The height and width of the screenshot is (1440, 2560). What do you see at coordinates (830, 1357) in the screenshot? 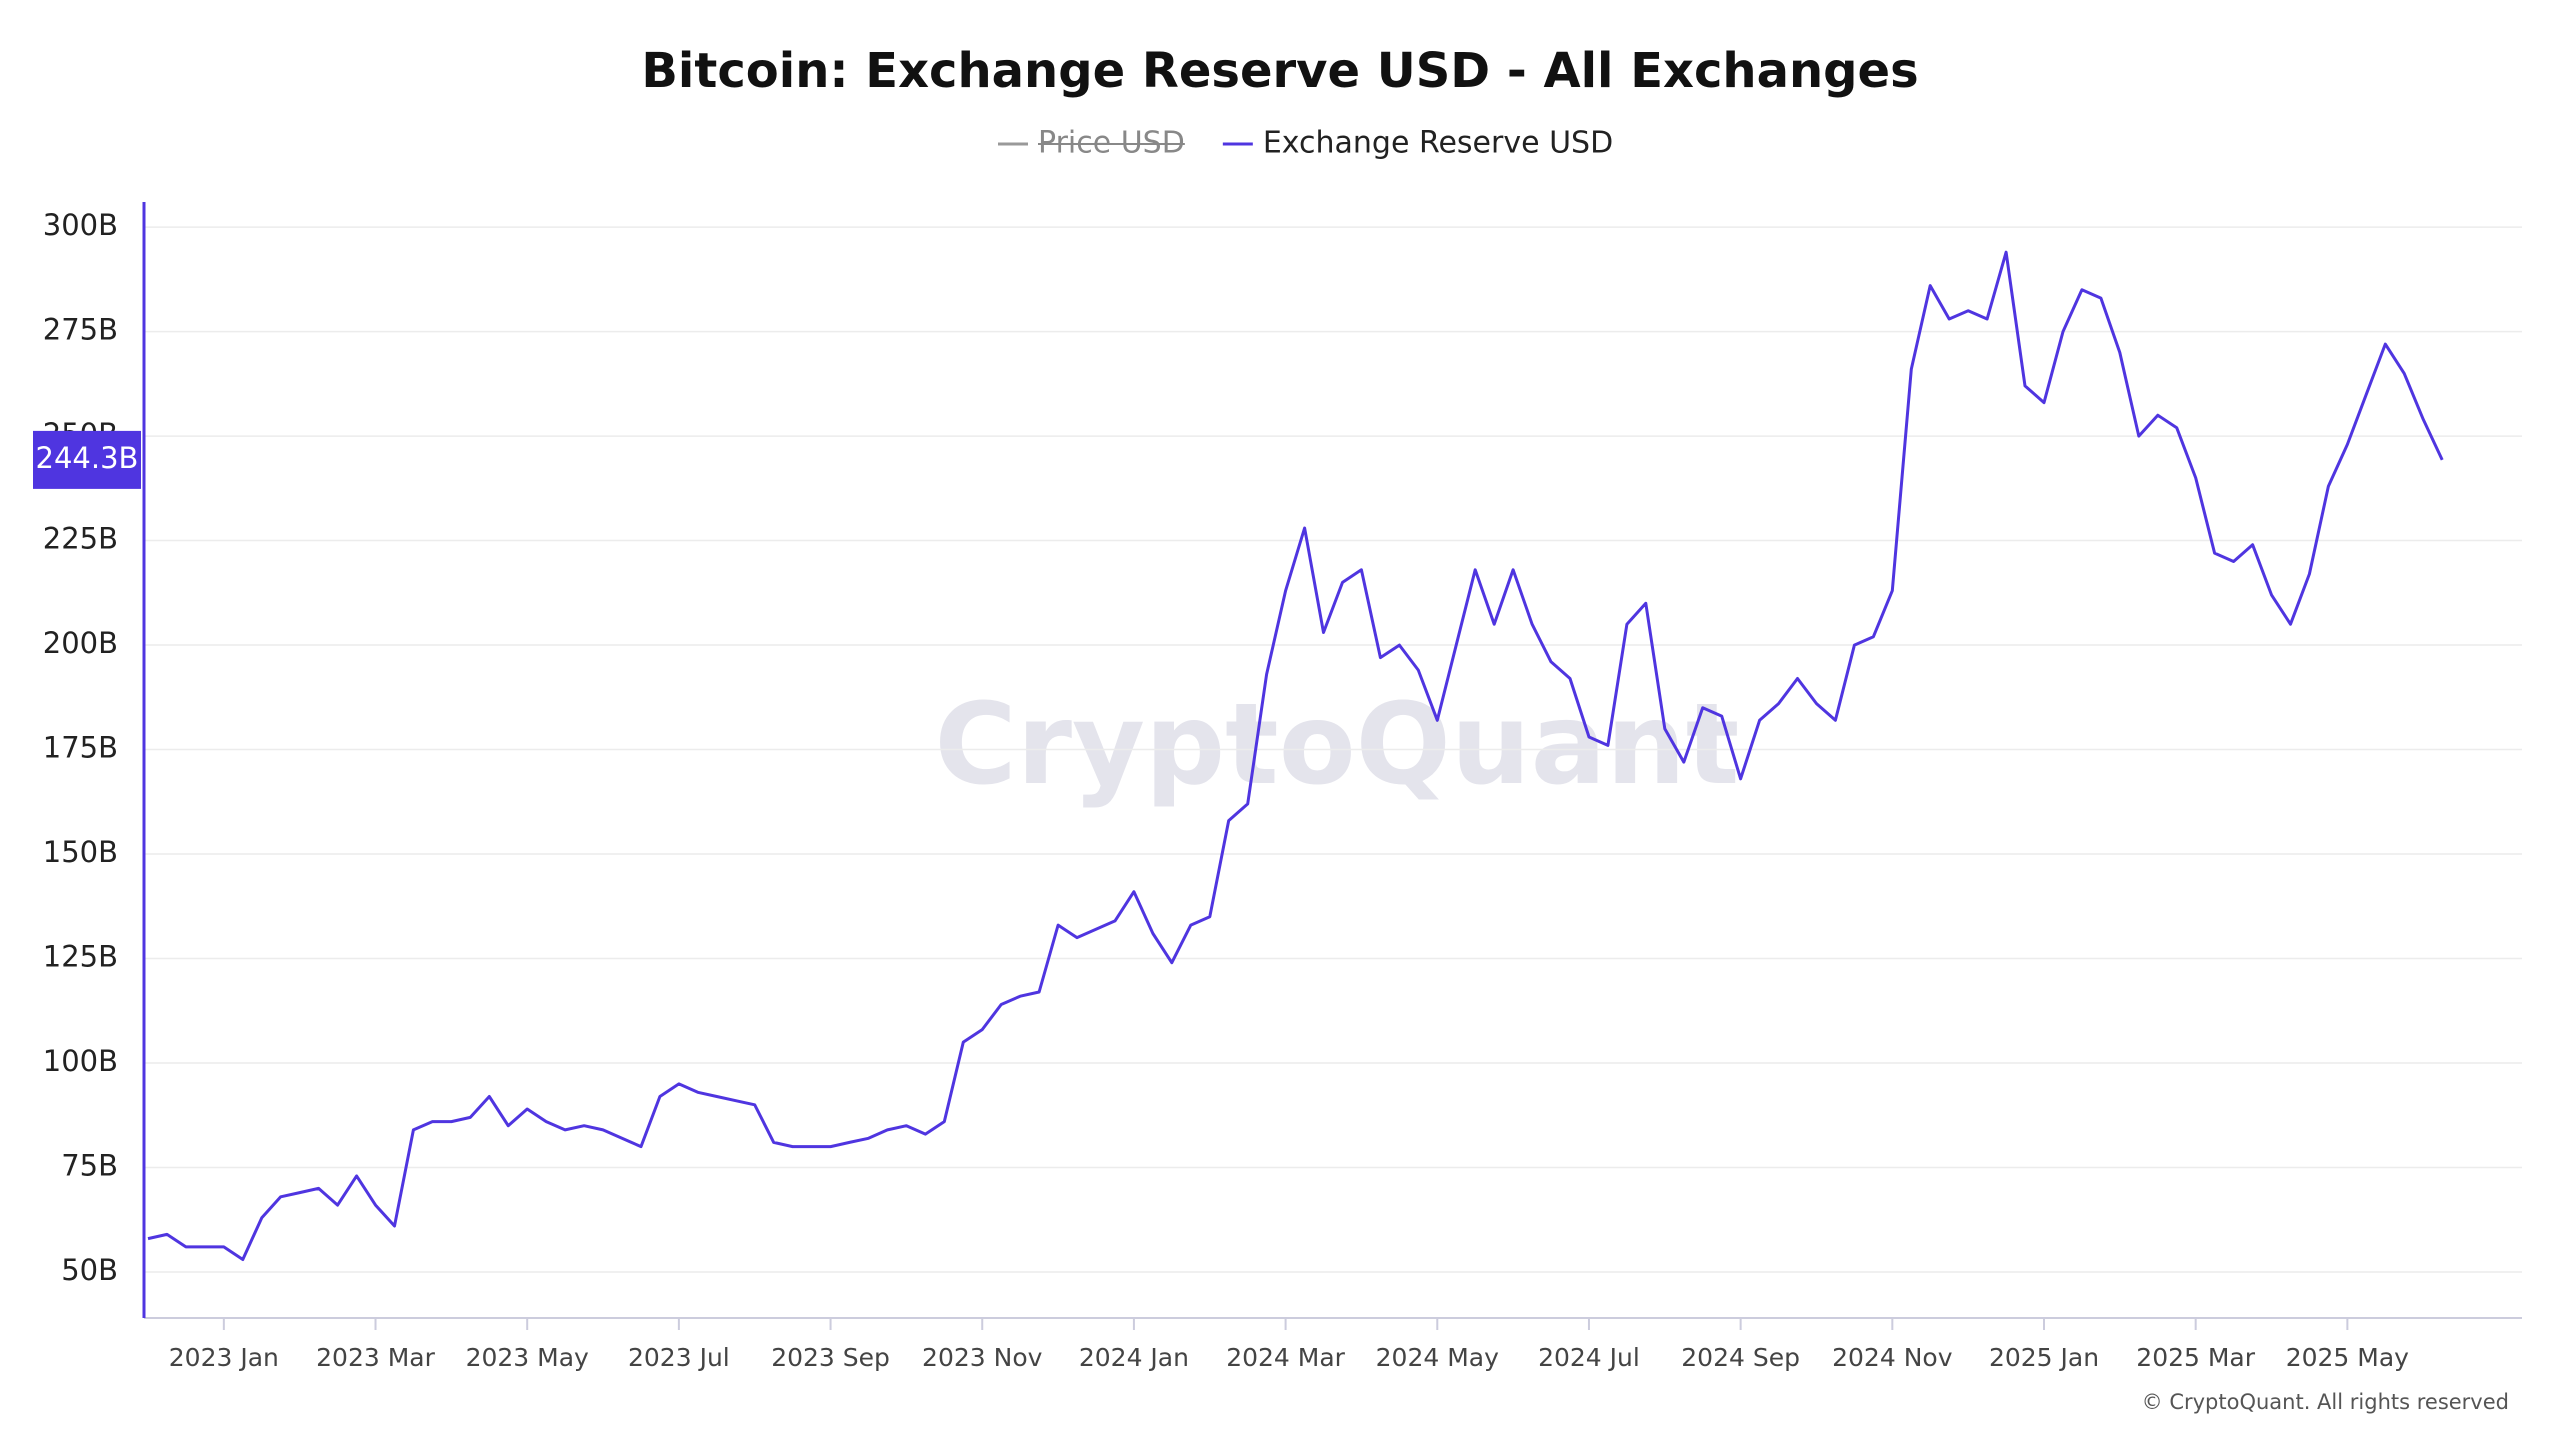
I see `x-tick-label: 2023 Sep` at bounding box center [830, 1357].